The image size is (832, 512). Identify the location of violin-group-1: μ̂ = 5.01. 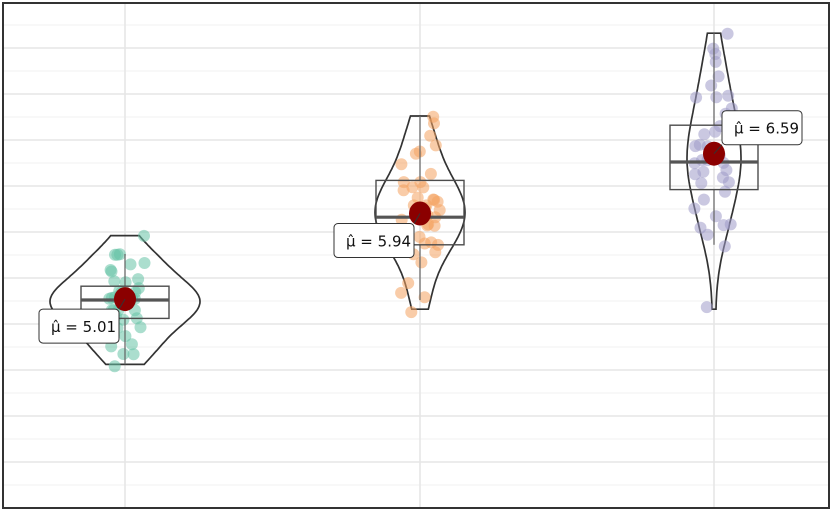
(119, 301).